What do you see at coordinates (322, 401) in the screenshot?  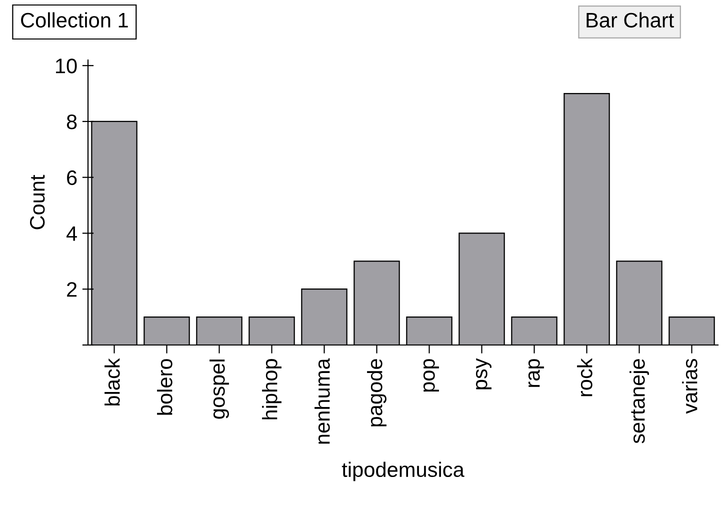 I see `x-tick-label: nenhuma` at bounding box center [322, 401].